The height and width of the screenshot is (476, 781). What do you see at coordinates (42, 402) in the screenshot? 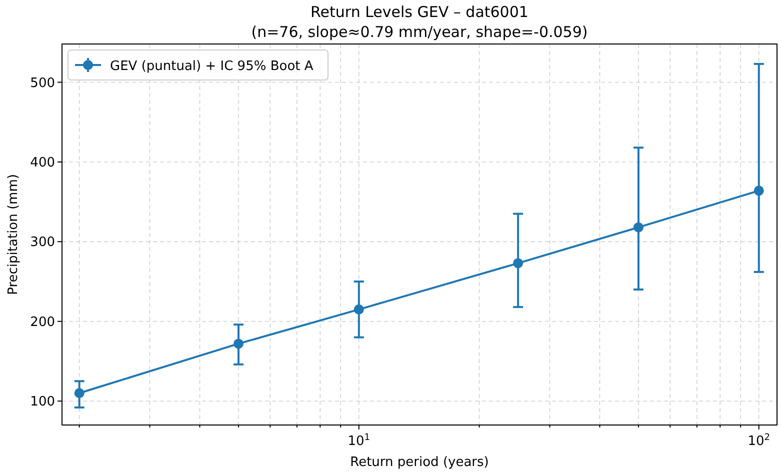
I see `y-tick-label: 100` at bounding box center [42, 402].